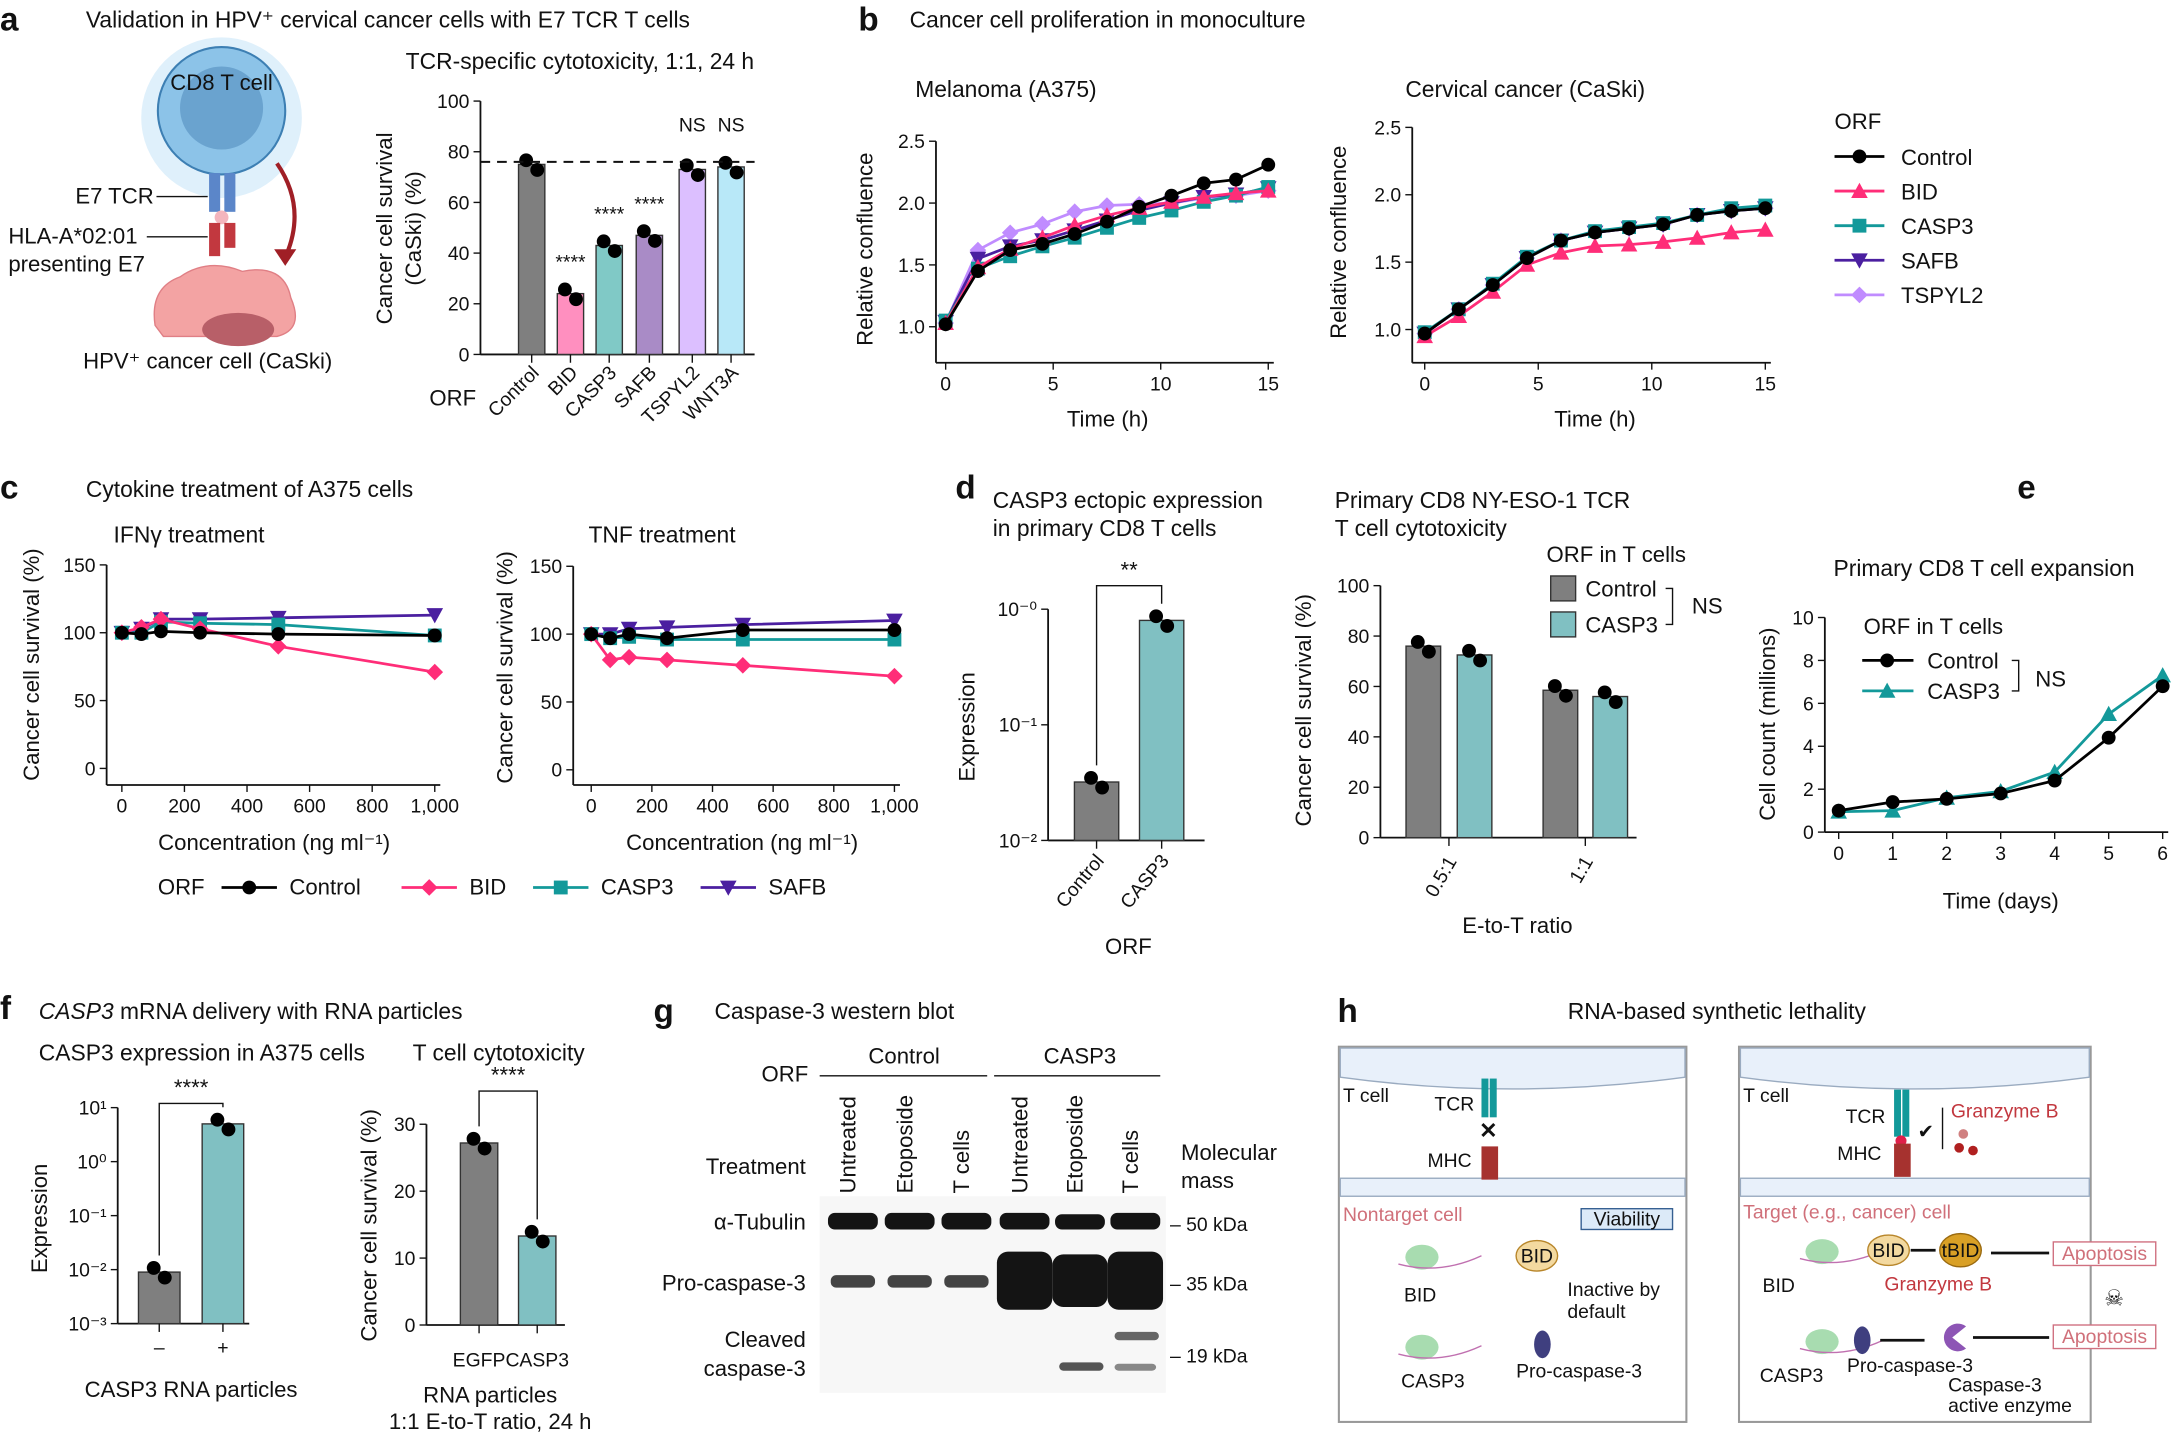  Describe the element at coordinates (405, 1192) in the screenshot. I see `y-tick-label: 20` at that location.